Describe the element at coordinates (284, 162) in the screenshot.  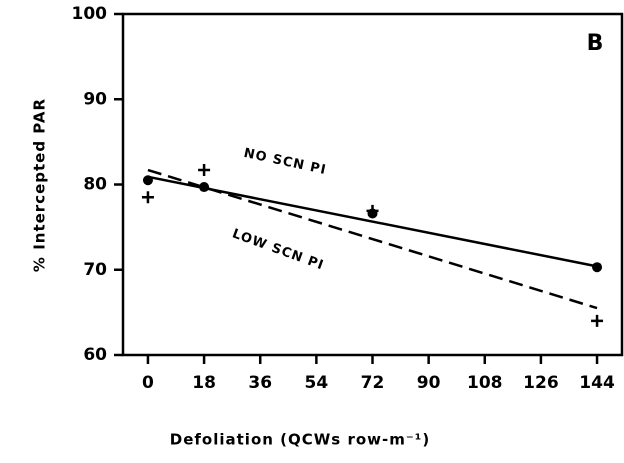
I see `series-label: NO SCN PI` at that location.